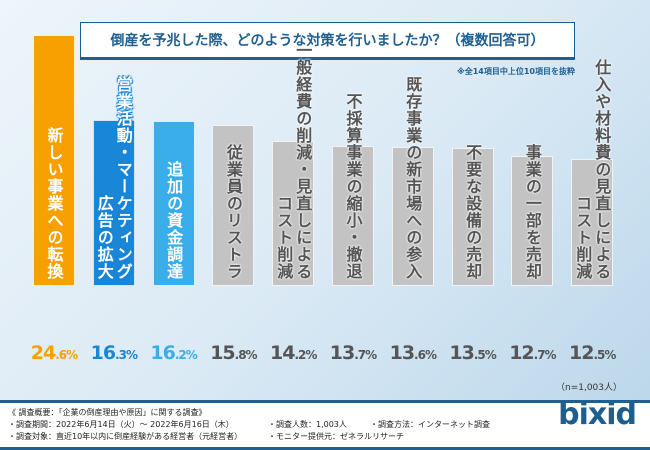 Image resolution: width=650 pixels, height=450 pixels. I want to click on sample-size: （n=1,003人）, so click(588, 388).